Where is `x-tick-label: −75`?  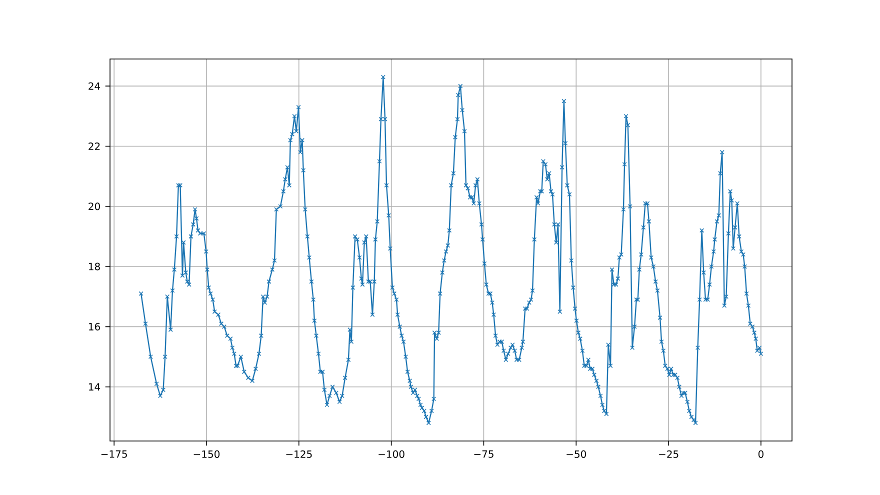
x-tick-label: −75 is located at coordinates (484, 454).